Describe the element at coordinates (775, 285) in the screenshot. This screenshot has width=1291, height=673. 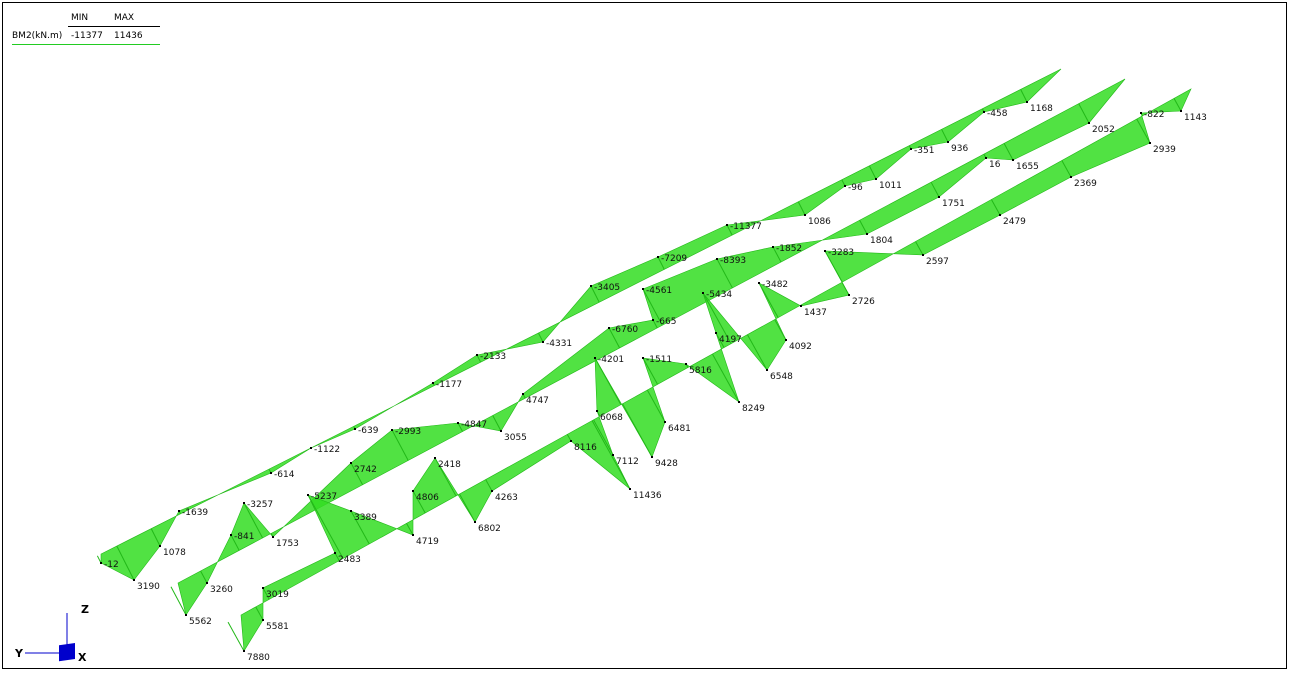
I see `moment-value-label: -3482` at that location.